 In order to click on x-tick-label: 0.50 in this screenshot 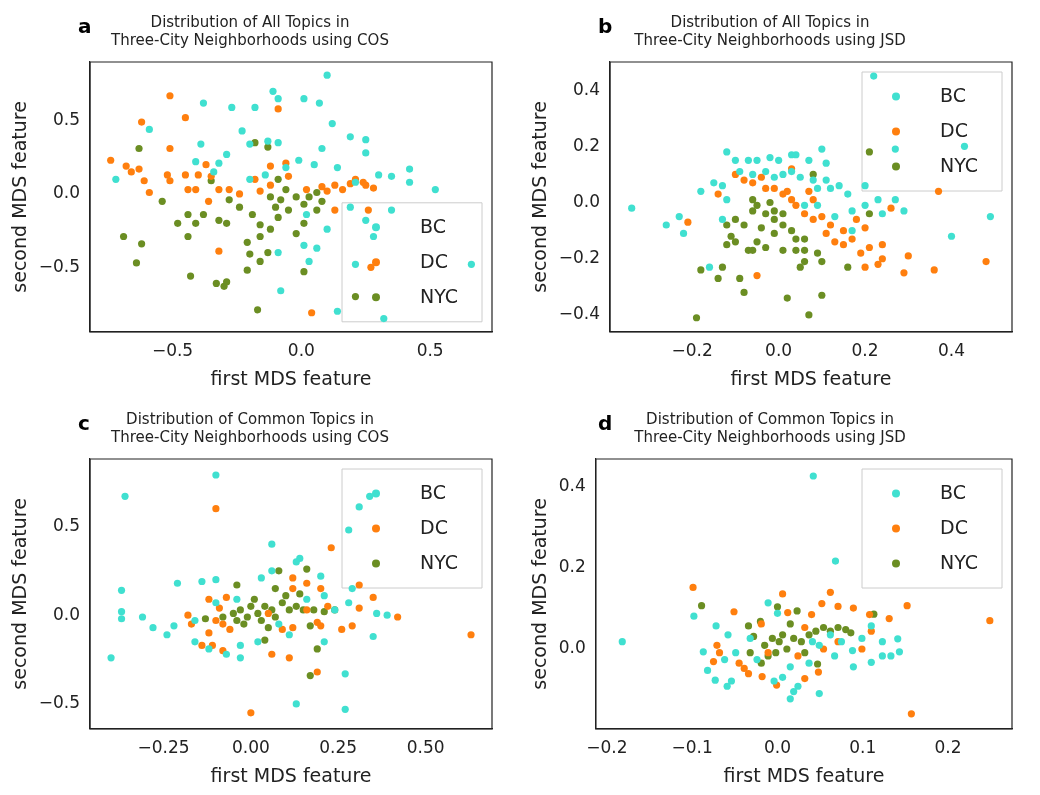, I will do `click(425, 747)`.